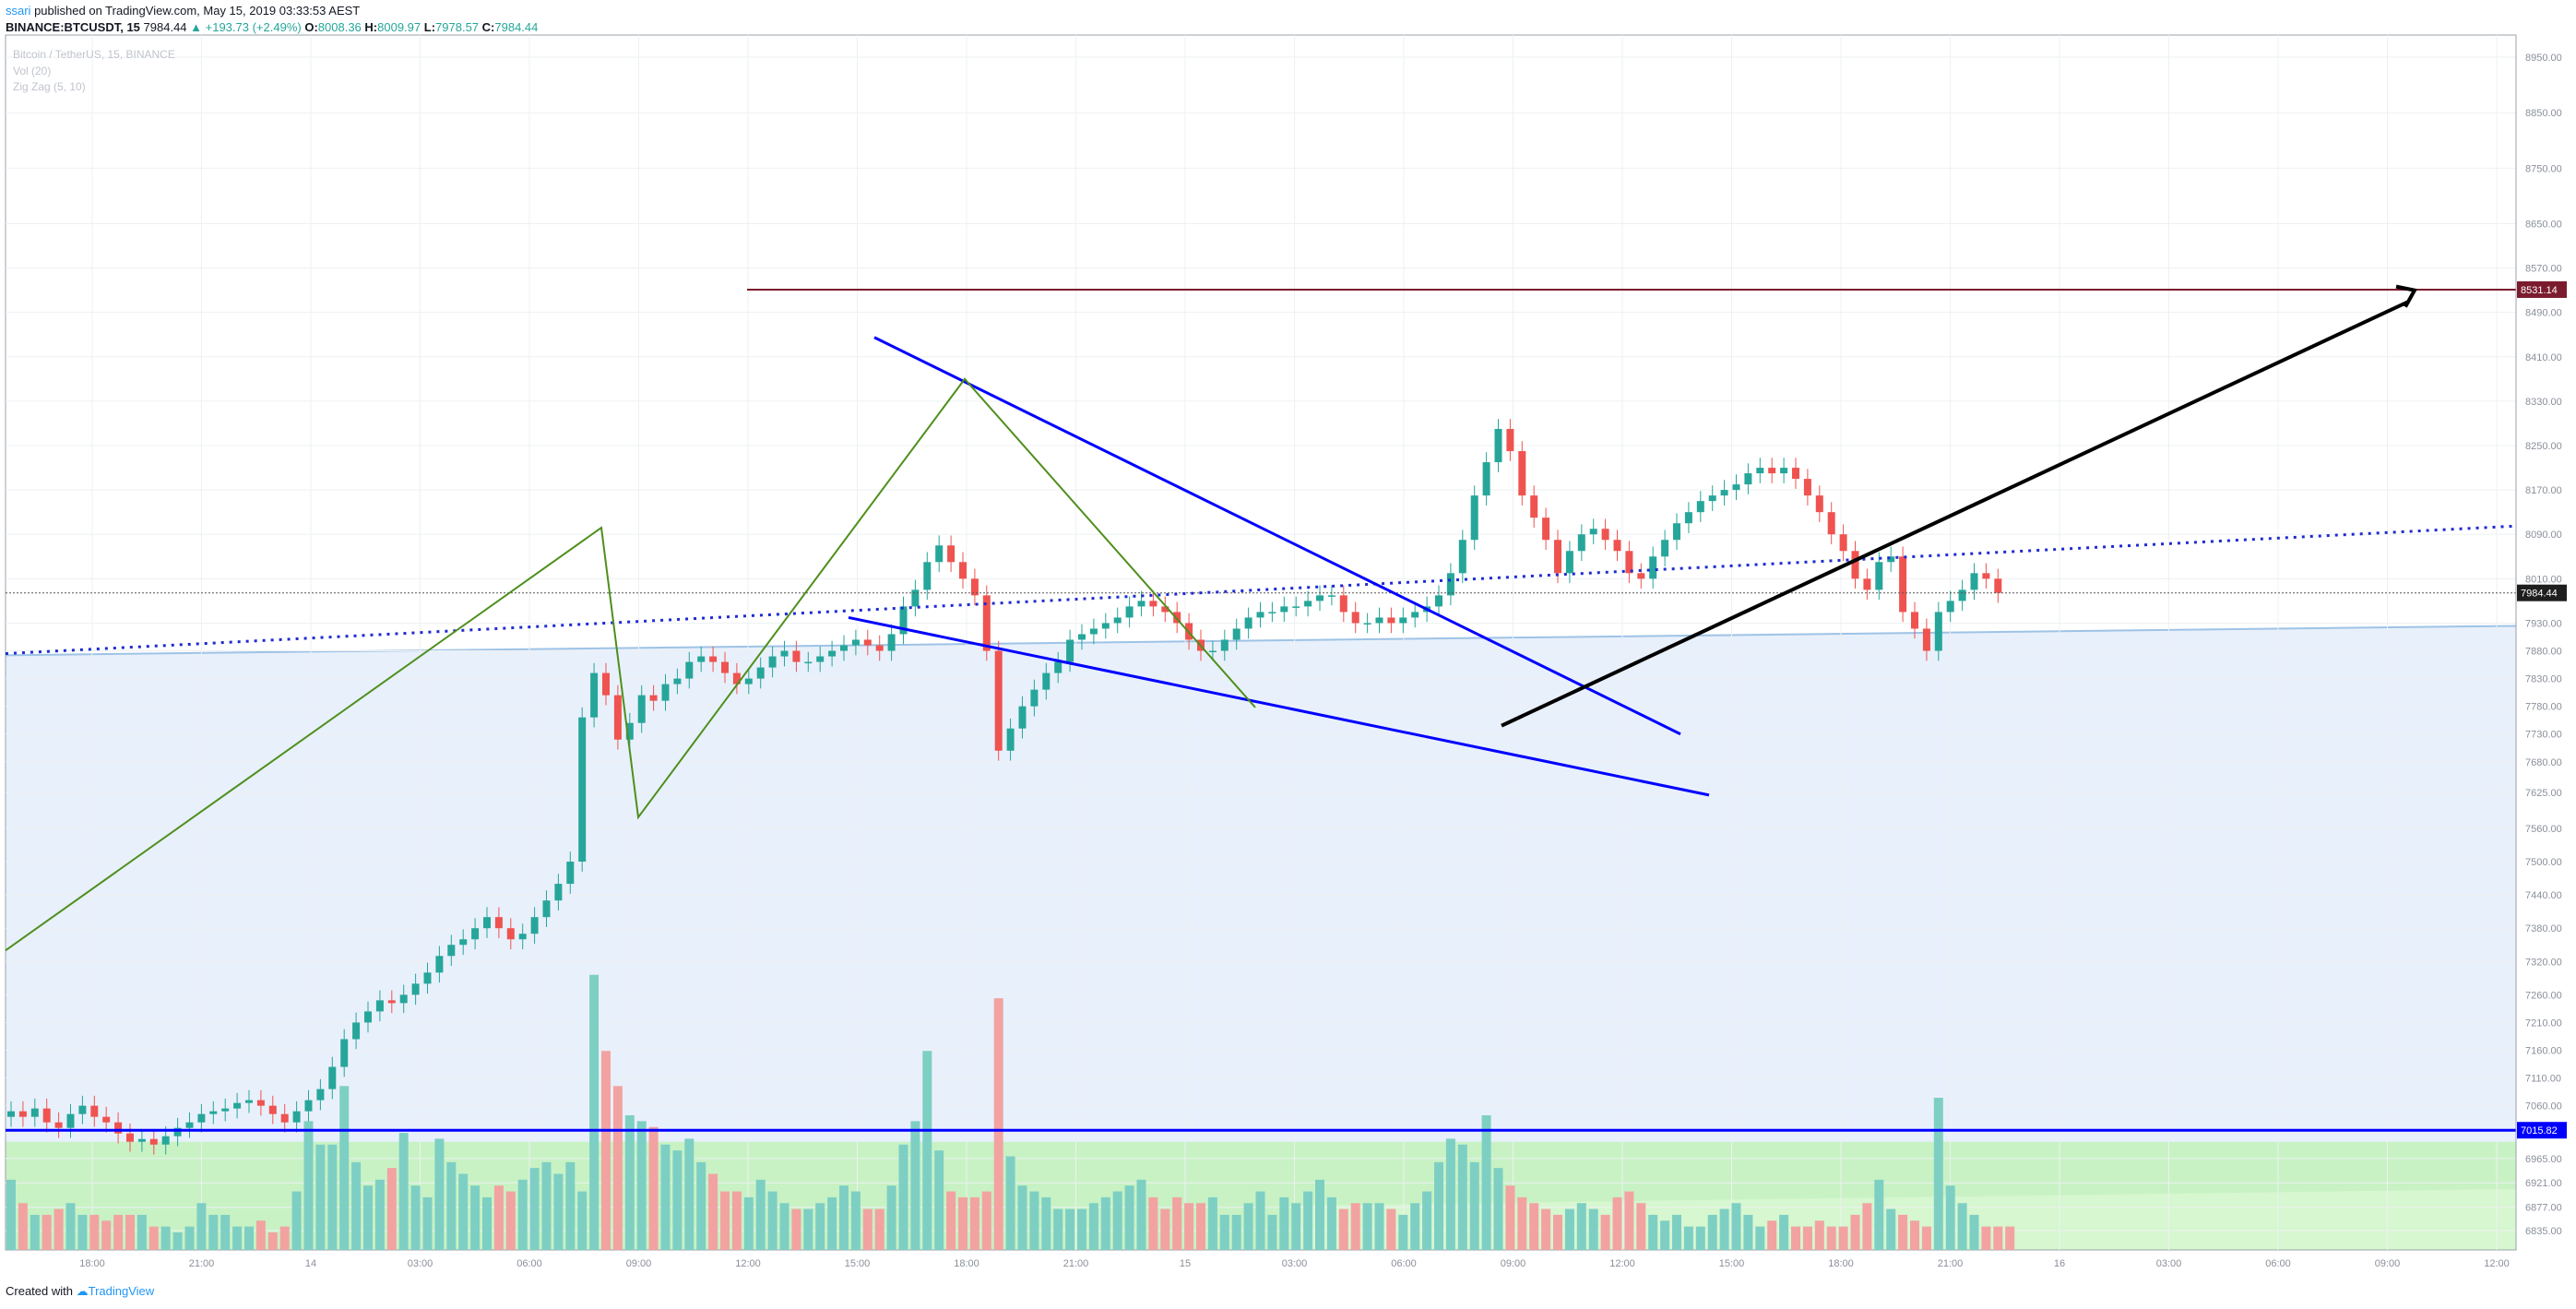  Describe the element at coordinates (73, 27) in the screenshot. I see `symbol-label: BINANCE:BTCUSDT, 15` at that location.